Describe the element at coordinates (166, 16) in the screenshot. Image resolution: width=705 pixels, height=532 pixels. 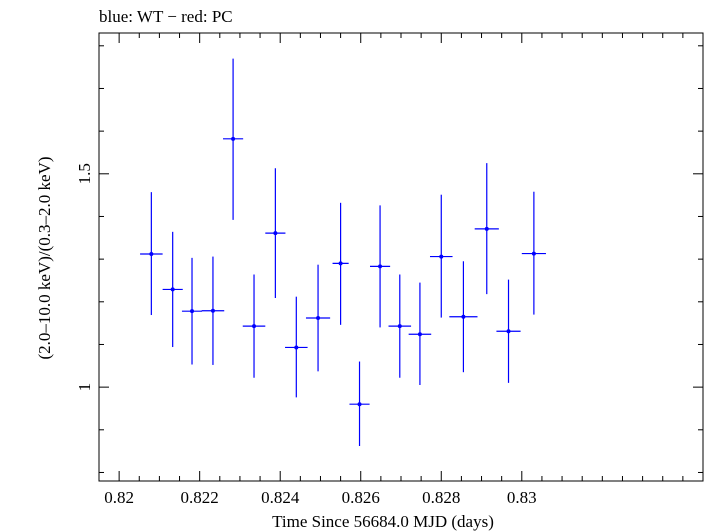
I see `chart-title: blue: WT − red: PC` at that location.